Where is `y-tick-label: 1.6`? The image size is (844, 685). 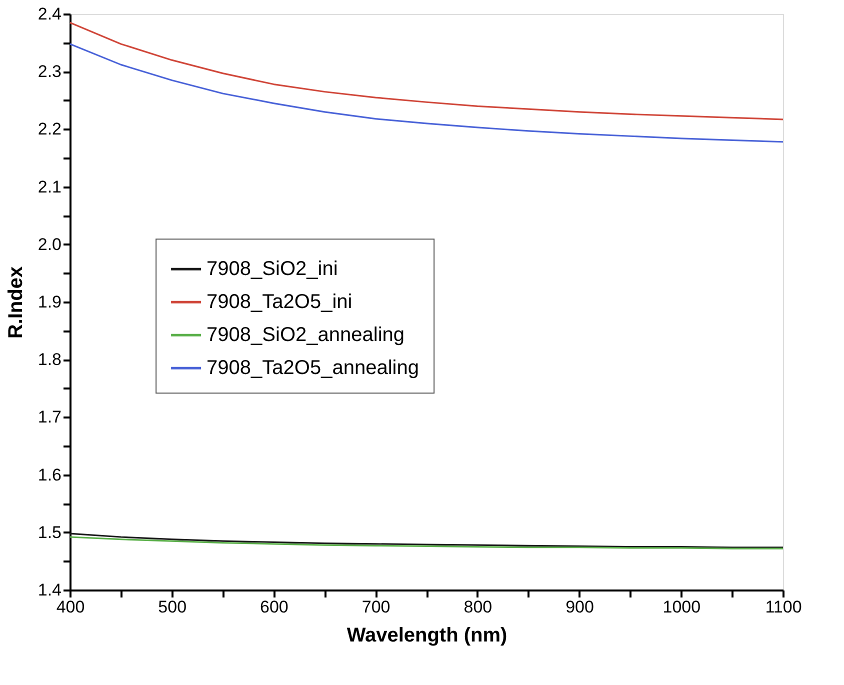 y-tick-label: 1.6 is located at coordinates (50, 474).